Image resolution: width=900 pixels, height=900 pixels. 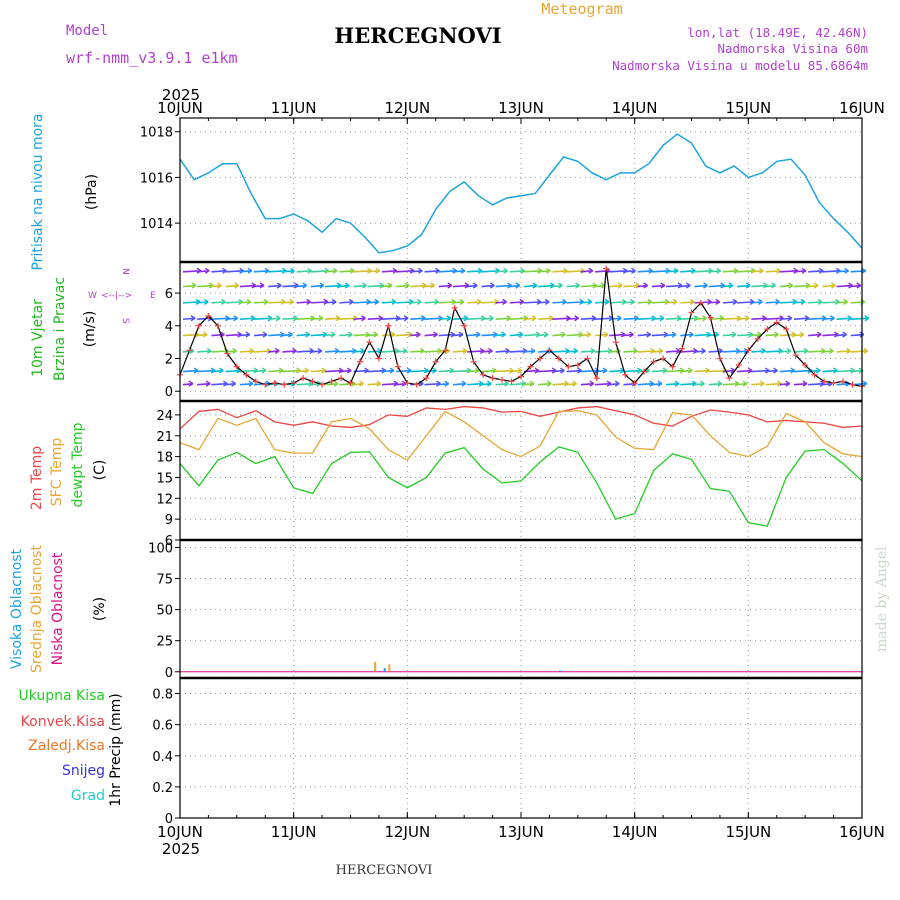 I want to click on day-label-bottom: 10JUN, so click(x=180, y=832).